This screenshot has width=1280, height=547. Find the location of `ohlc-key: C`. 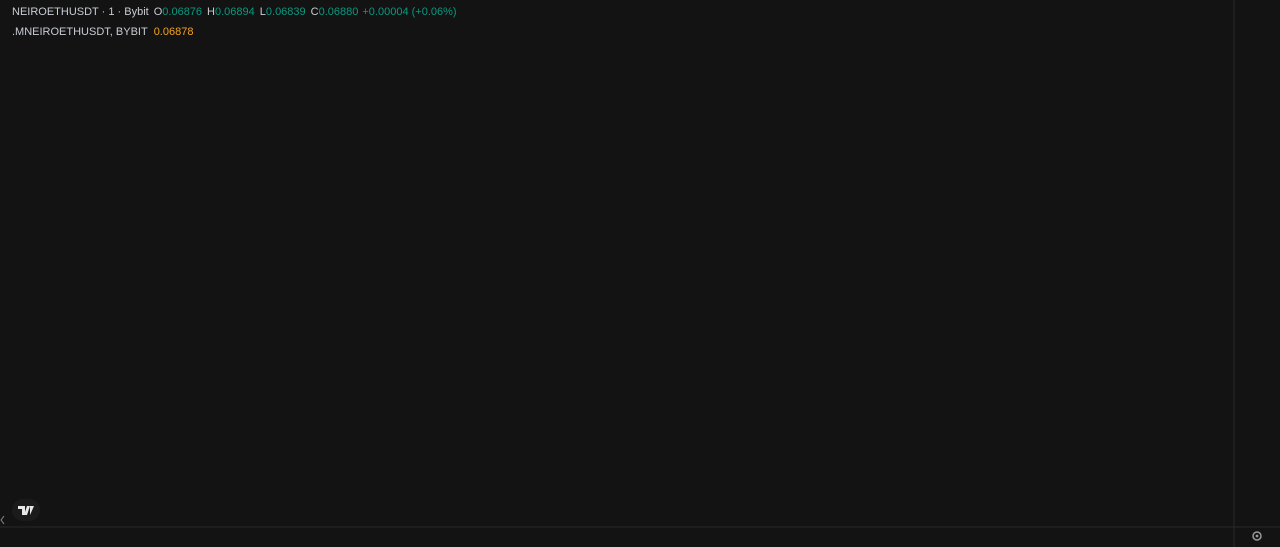

ohlc-key: C is located at coordinates (314, 12).